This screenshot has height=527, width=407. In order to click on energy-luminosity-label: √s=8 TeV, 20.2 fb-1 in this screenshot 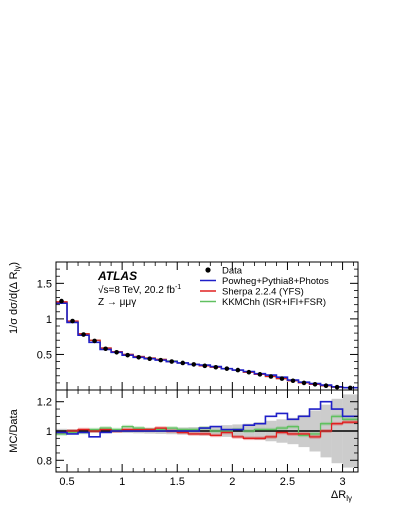, I will do `click(139, 290)`.